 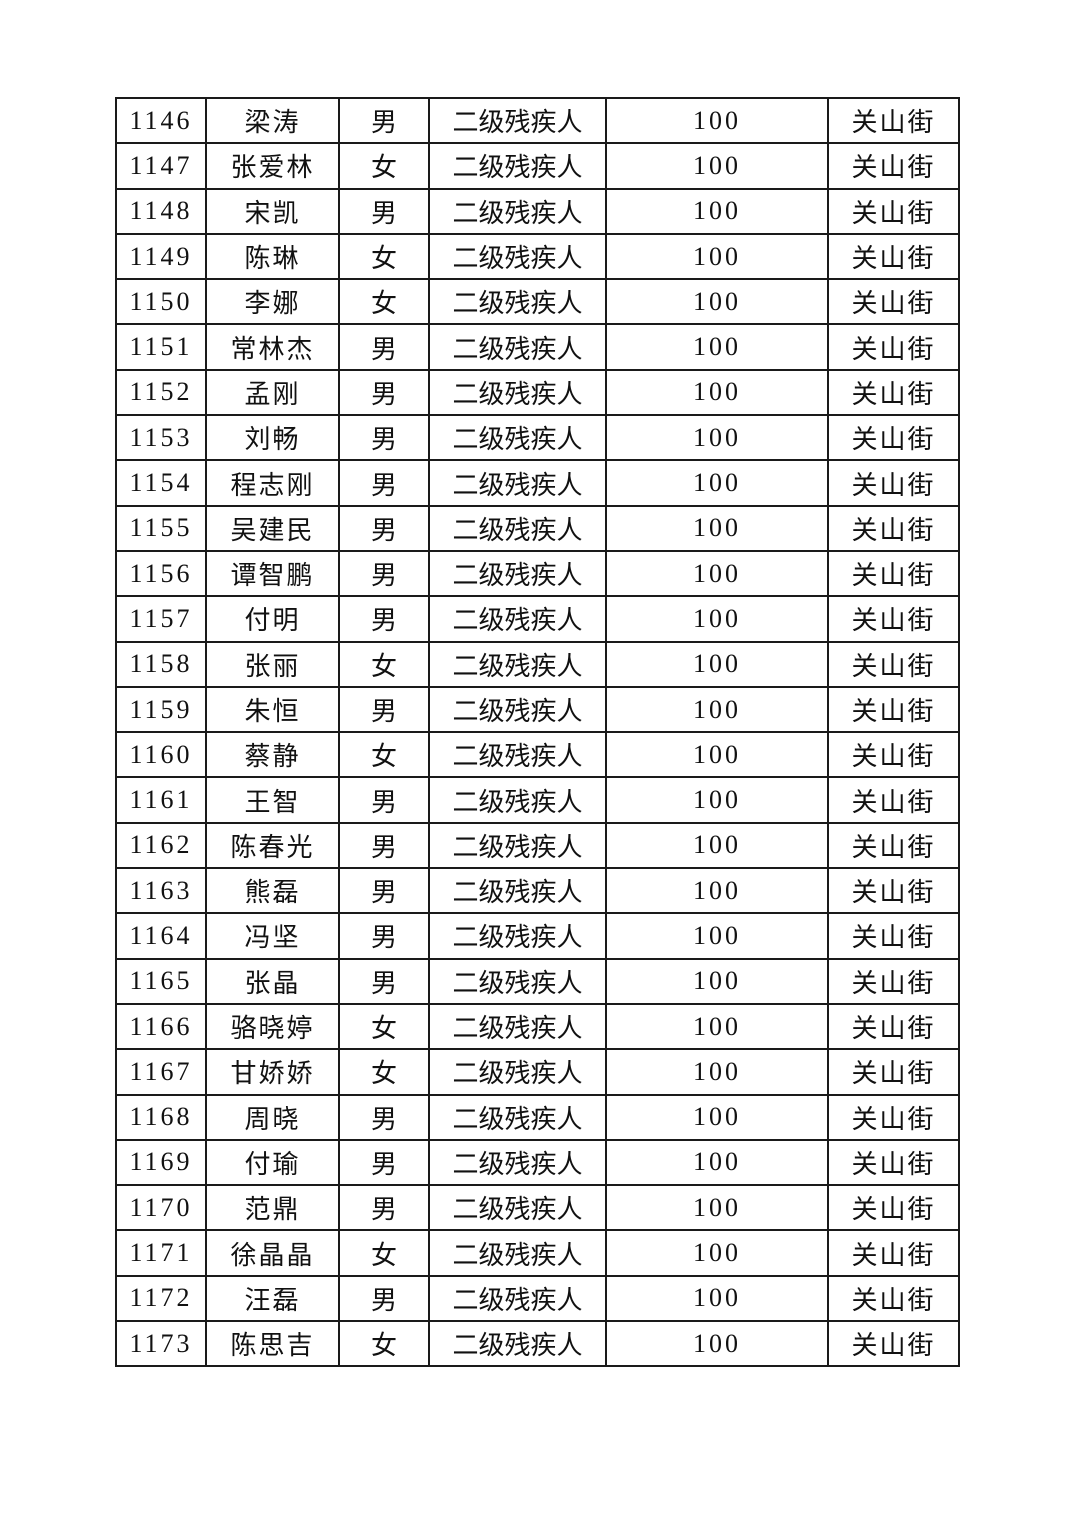 I want to click on table-row: 1149 陈琳女二级残疾人 100 关山街, so click(x=537, y=256).